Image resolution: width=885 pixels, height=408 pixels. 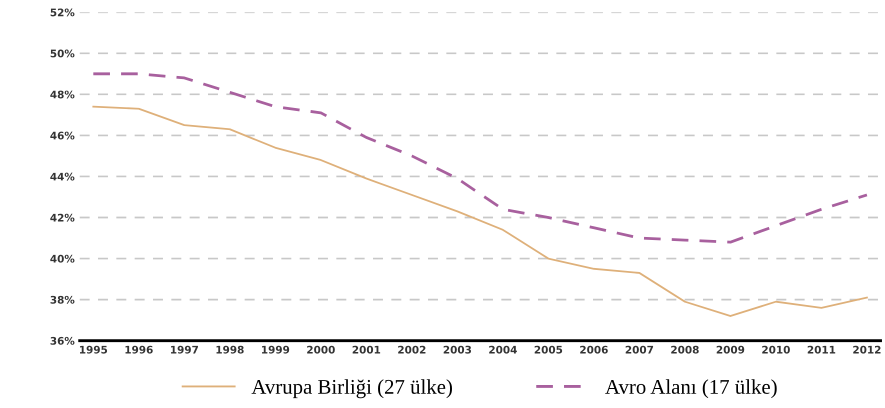 I want to click on y-tick-label: 40%, so click(x=62, y=258).